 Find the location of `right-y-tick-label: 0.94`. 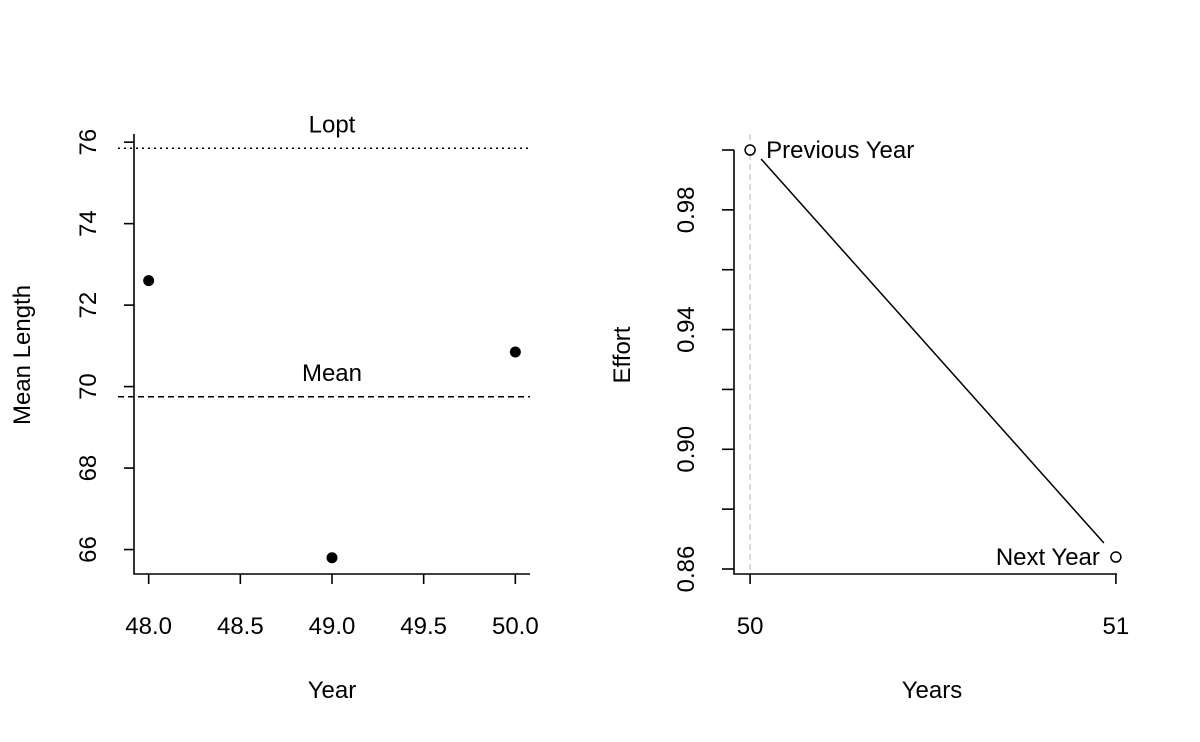

right-y-tick-label: 0.94 is located at coordinates (686, 329).